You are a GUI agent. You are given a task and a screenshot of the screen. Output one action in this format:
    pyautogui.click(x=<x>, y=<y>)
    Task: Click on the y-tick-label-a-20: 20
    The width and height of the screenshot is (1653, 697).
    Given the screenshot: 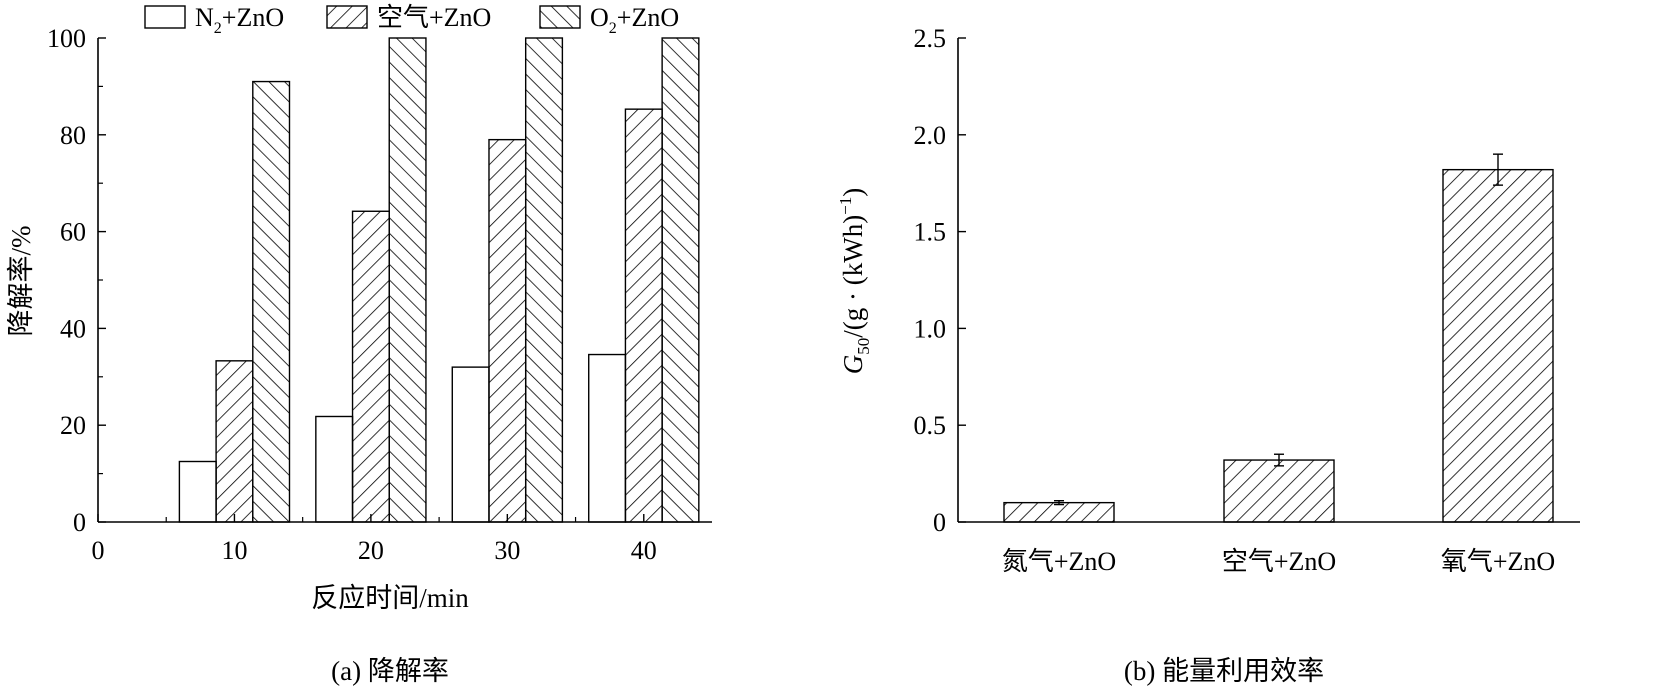 What is the action you would take?
    pyautogui.click(x=73, y=425)
    